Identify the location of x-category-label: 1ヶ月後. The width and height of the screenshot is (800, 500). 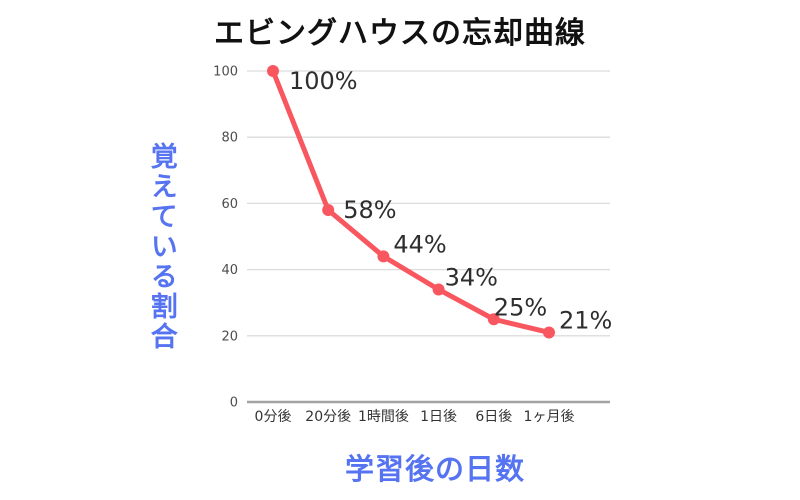
(549, 417).